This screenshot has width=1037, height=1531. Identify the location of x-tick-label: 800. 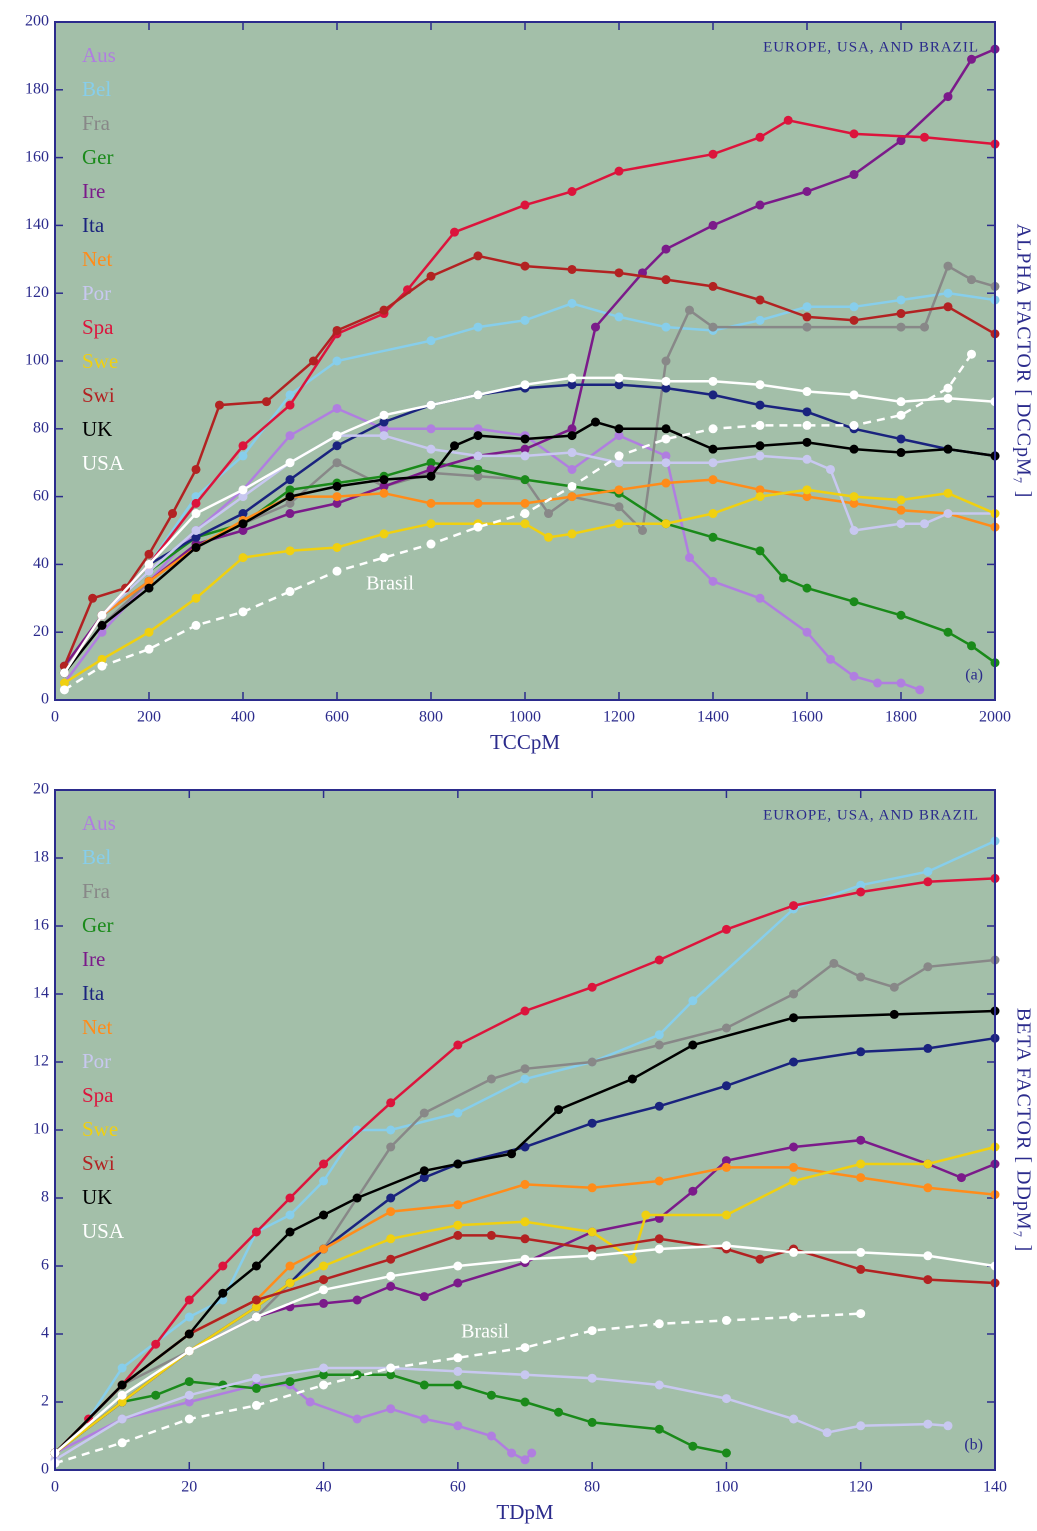
(431, 717).